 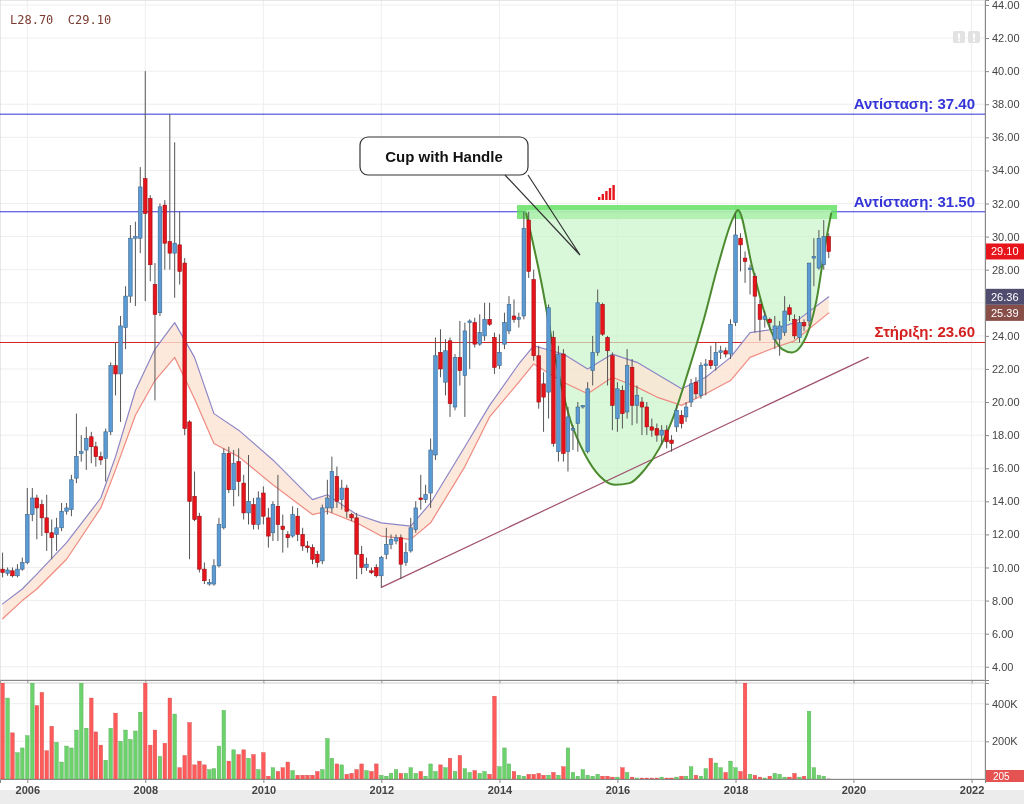 What do you see at coordinates (28, 789) in the screenshot?
I see `x-tick-label: 2006` at bounding box center [28, 789].